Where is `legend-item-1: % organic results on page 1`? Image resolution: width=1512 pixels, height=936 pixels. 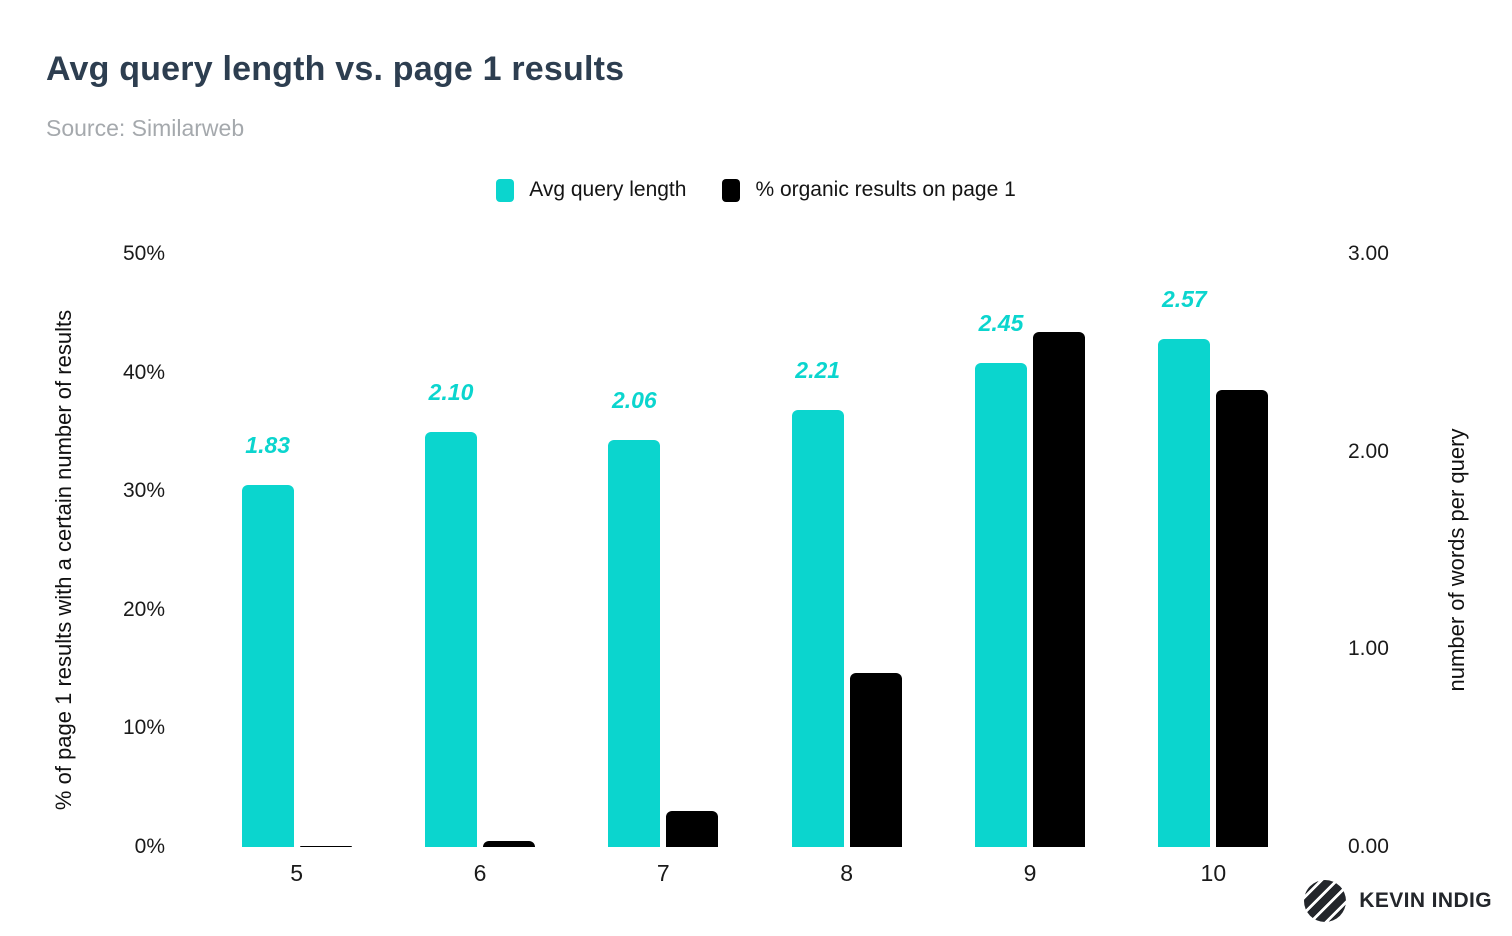
legend-item-1: % organic results on page 1 is located at coordinates (869, 190).